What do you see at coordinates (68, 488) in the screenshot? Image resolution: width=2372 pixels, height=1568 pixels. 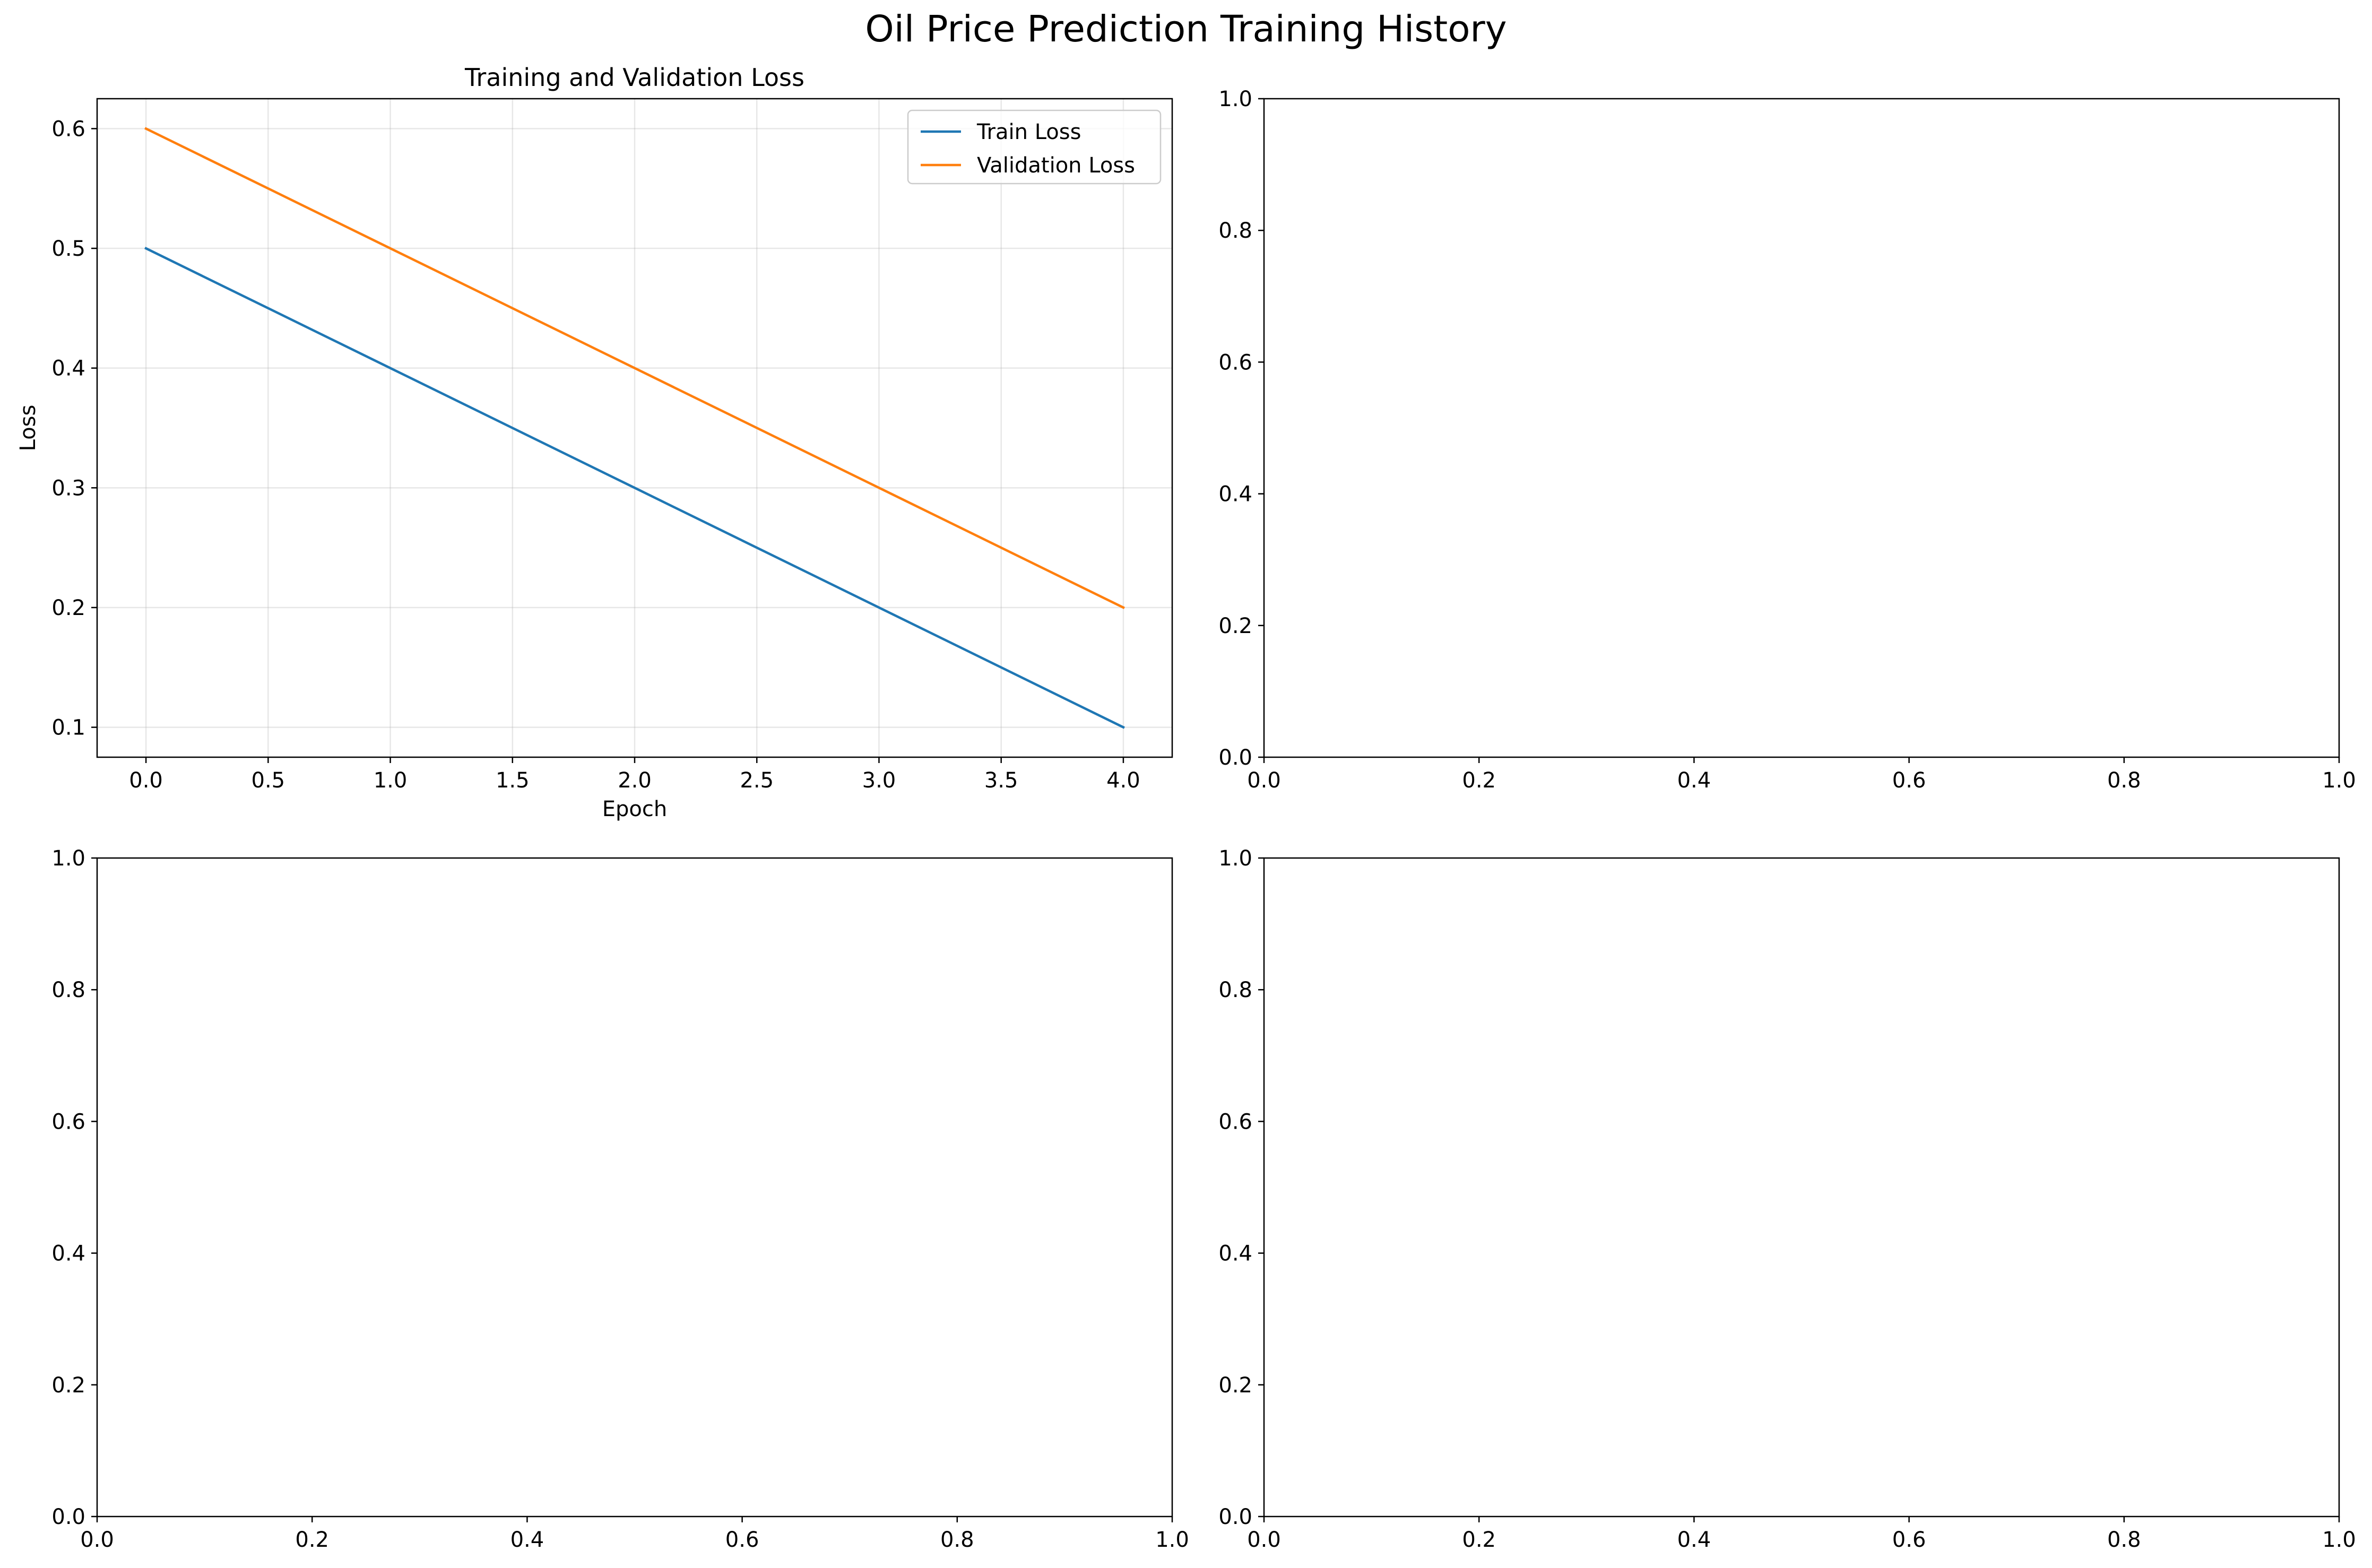 I see `y-tick-label: 0.3` at bounding box center [68, 488].